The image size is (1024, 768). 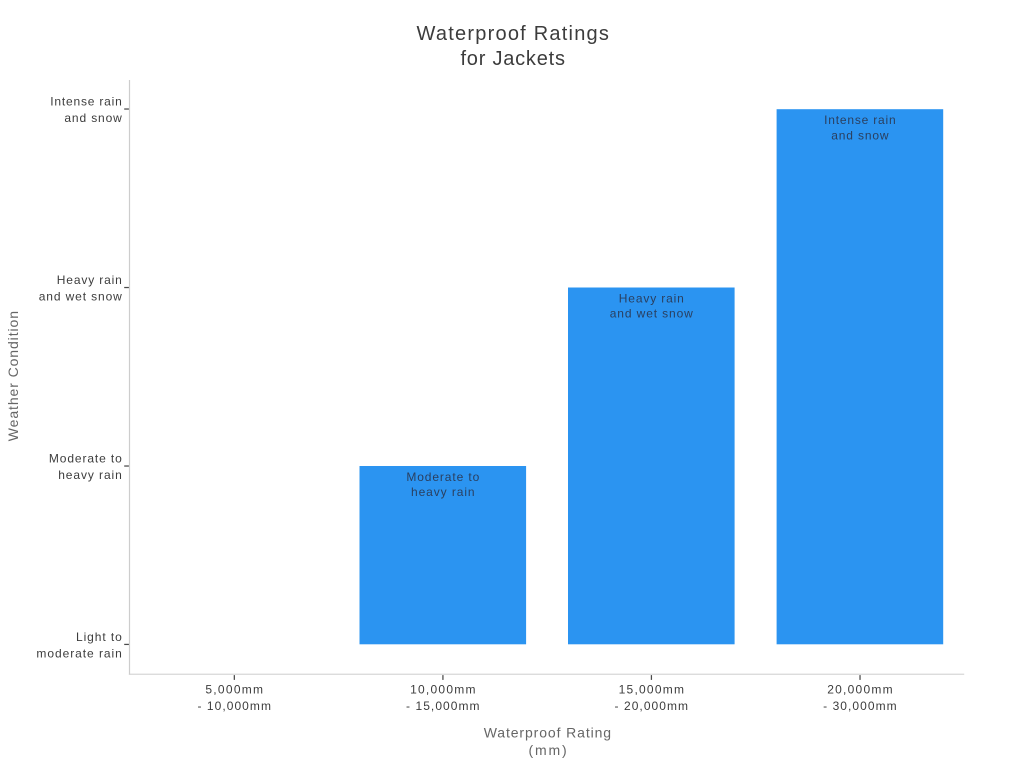 What do you see at coordinates (443, 706) in the screenshot?
I see `svg-text: - 15,000mm` at bounding box center [443, 706].